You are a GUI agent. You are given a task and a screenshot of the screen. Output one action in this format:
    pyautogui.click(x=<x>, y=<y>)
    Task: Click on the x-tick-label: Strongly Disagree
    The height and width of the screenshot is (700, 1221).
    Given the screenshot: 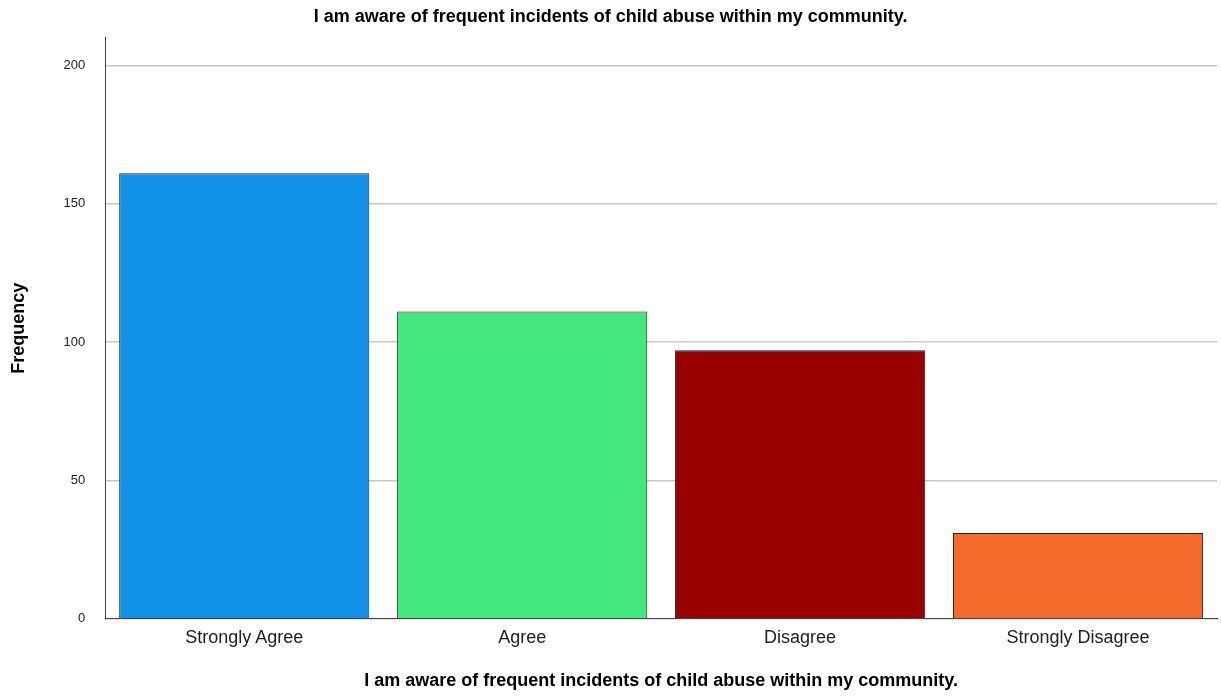 What is the action you would take?
    pyautogui.click(x=1078, y=636)
    